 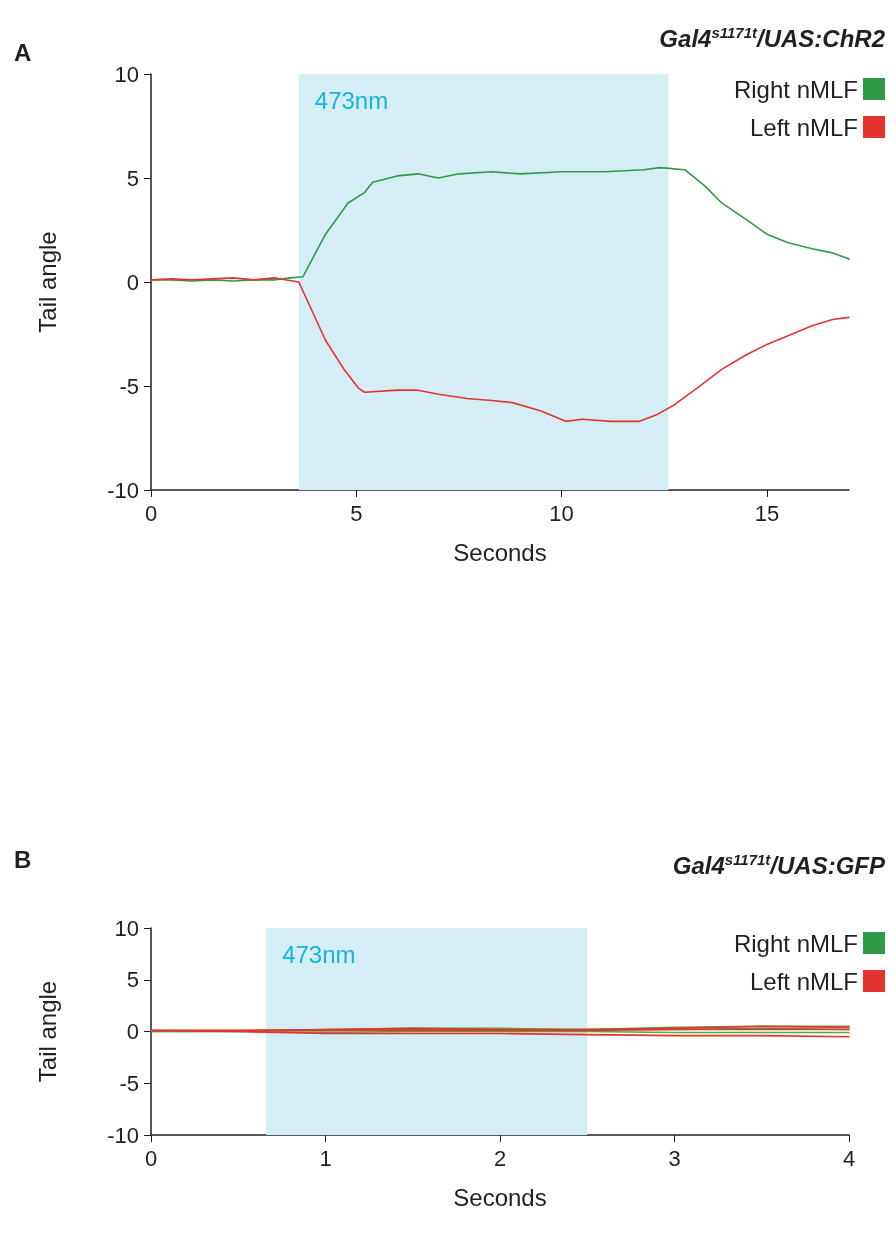 I want to click on x-tick-label: 4, so click(x=849, y=1158).